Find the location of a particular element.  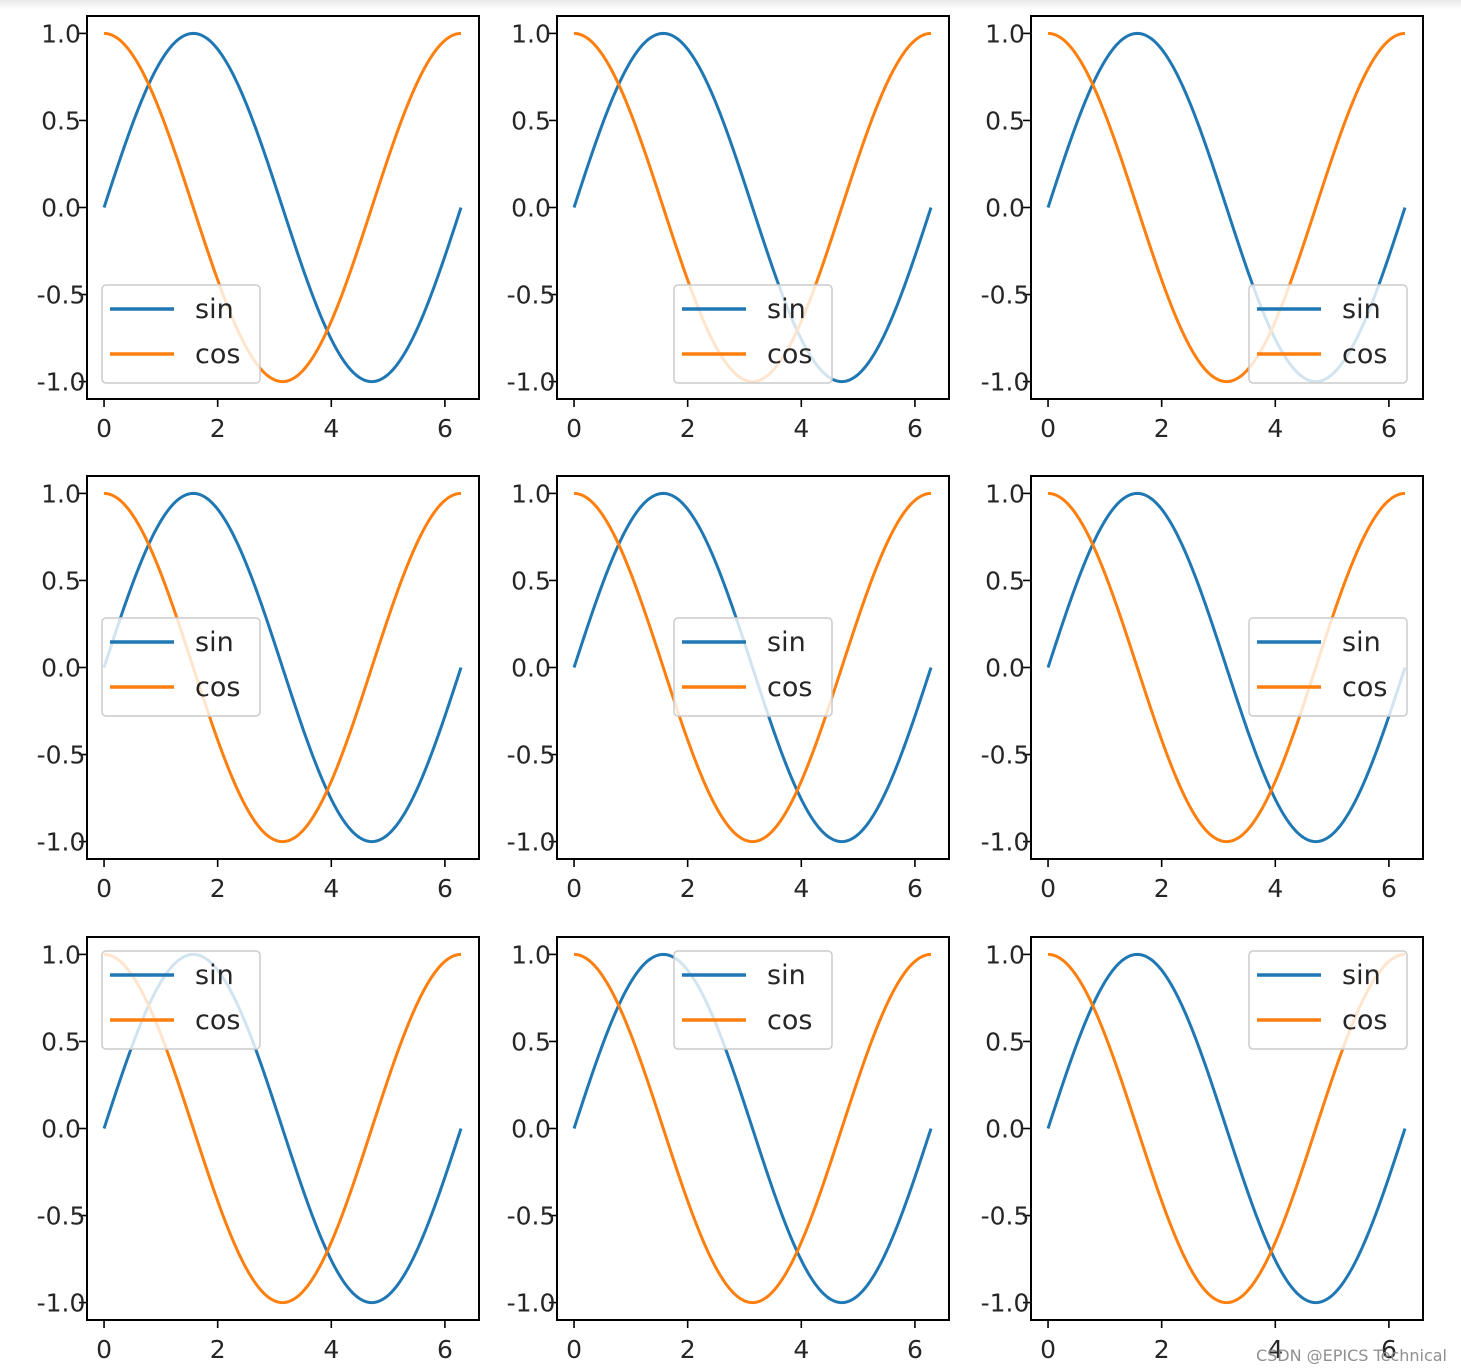

watermark-text: CSDN @EPICS Technical is located at coordinates (1351, 1355).